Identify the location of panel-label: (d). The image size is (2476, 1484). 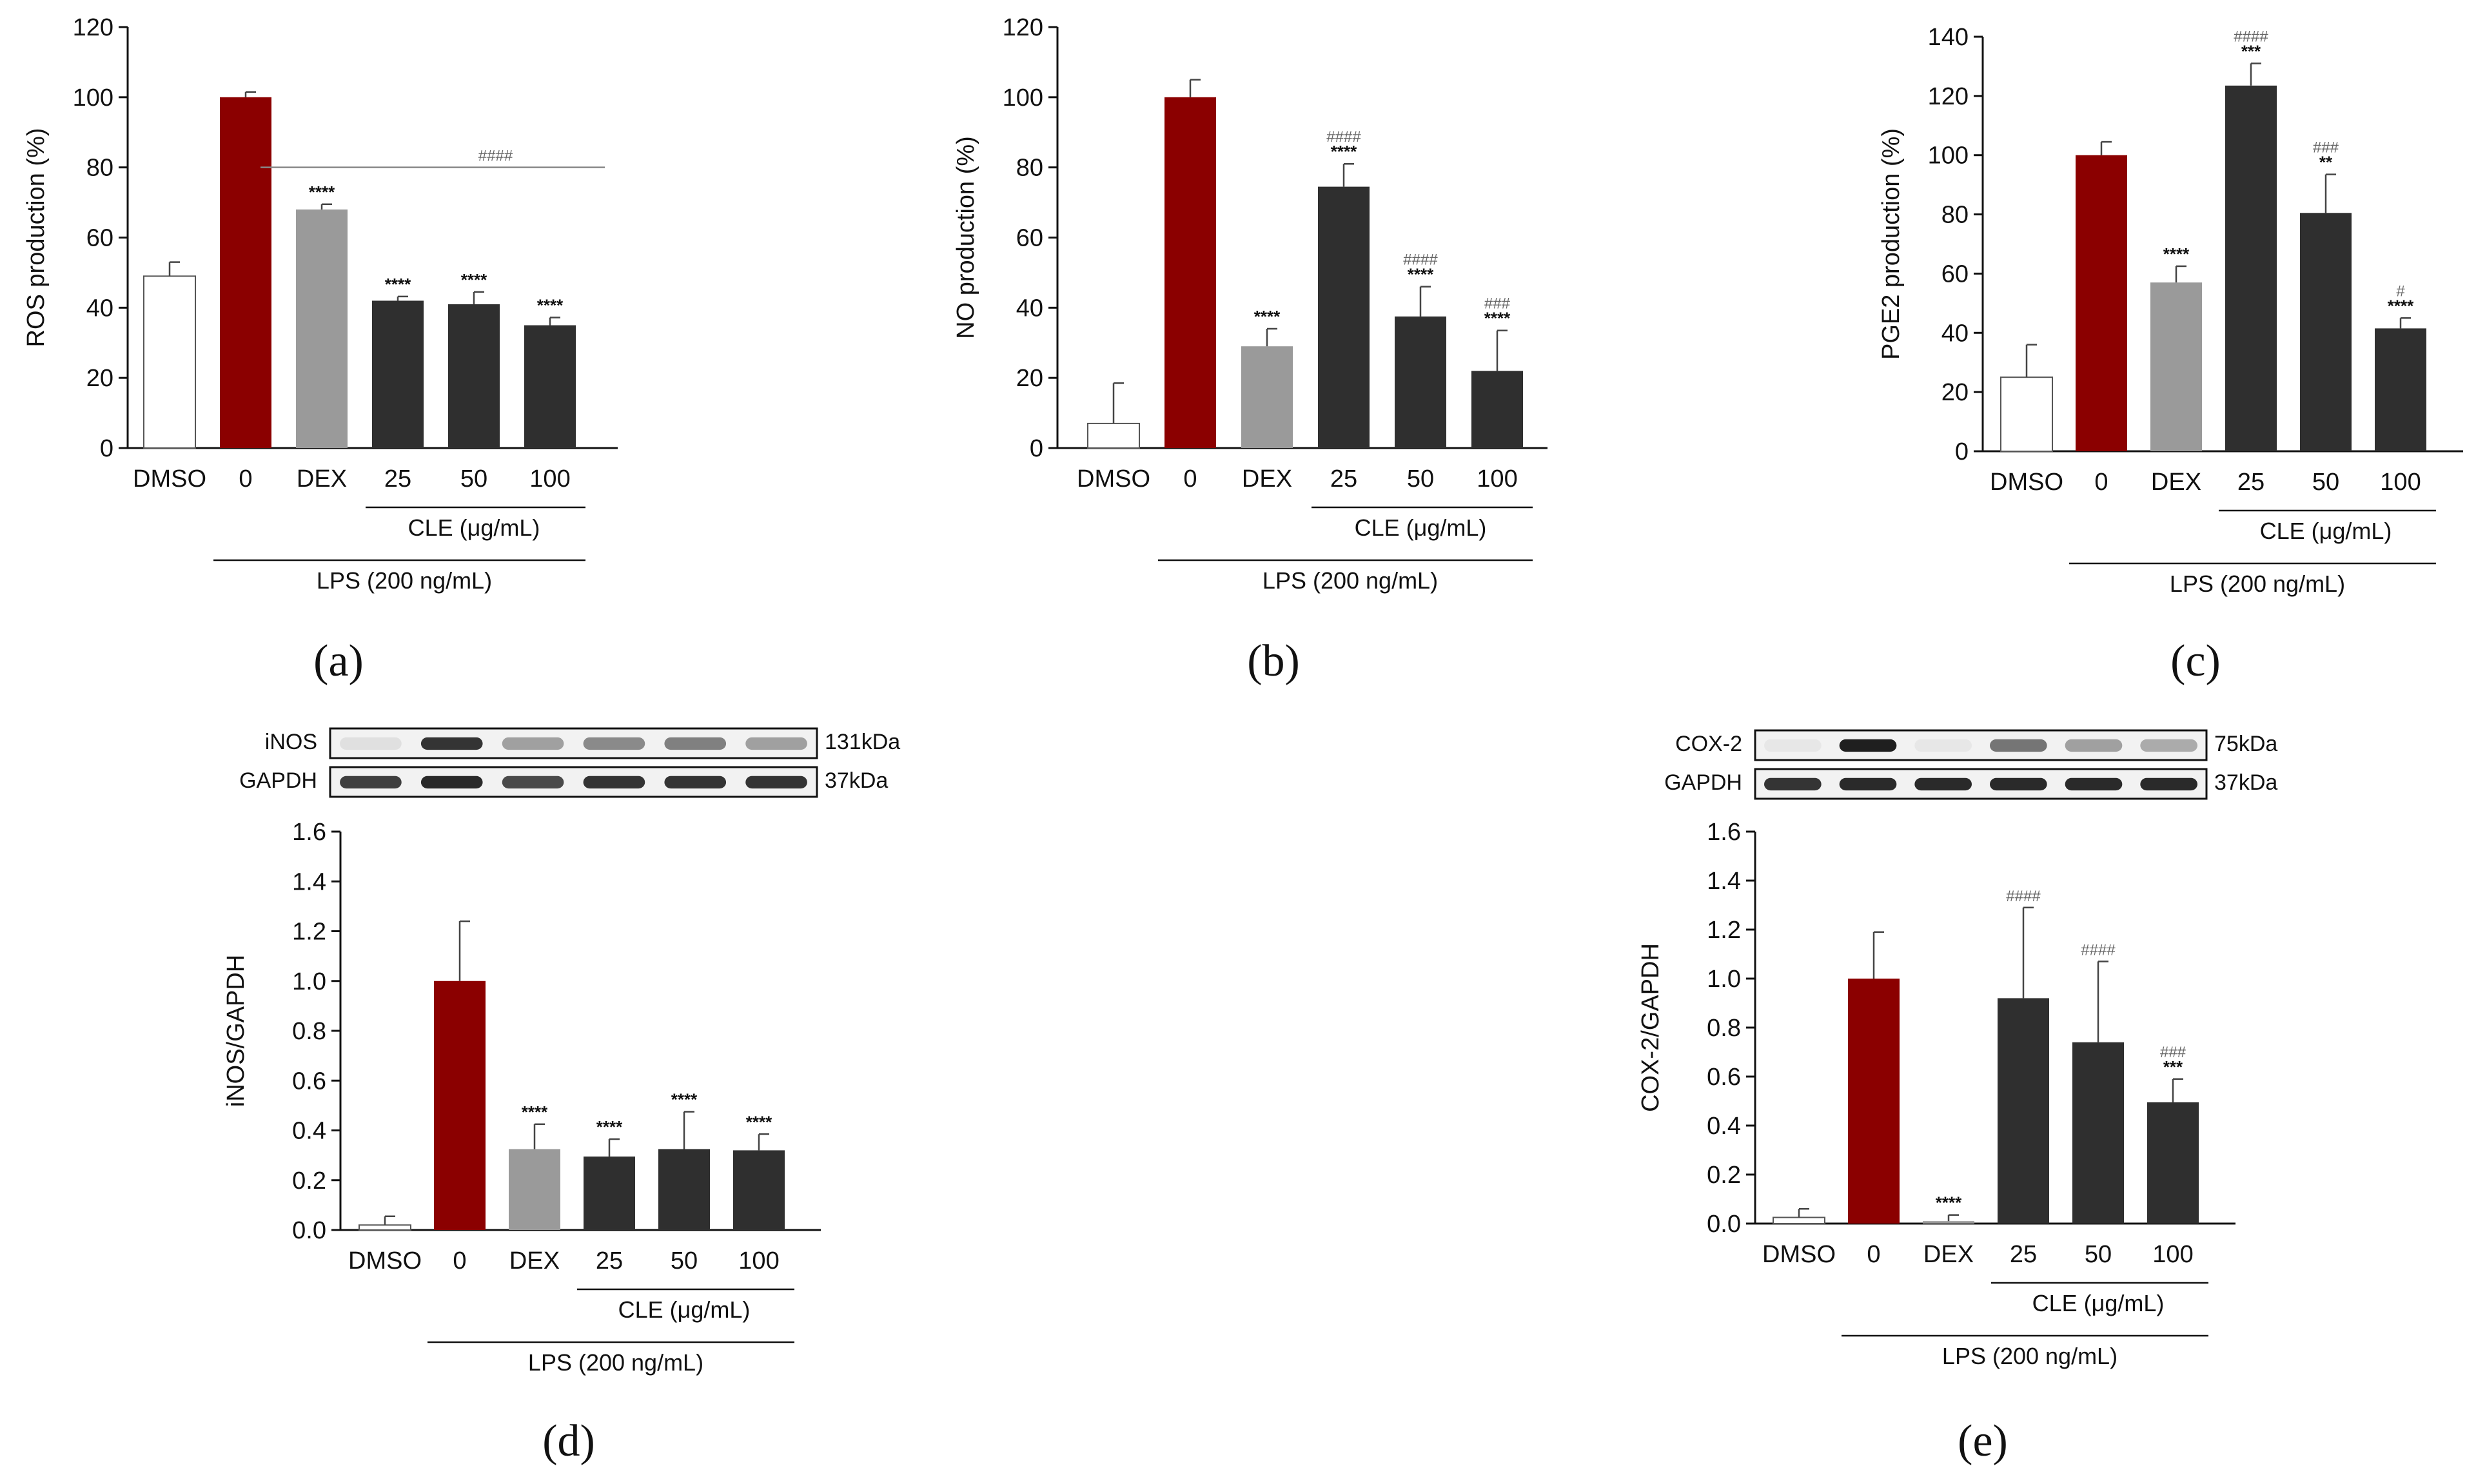
(568, 1441).